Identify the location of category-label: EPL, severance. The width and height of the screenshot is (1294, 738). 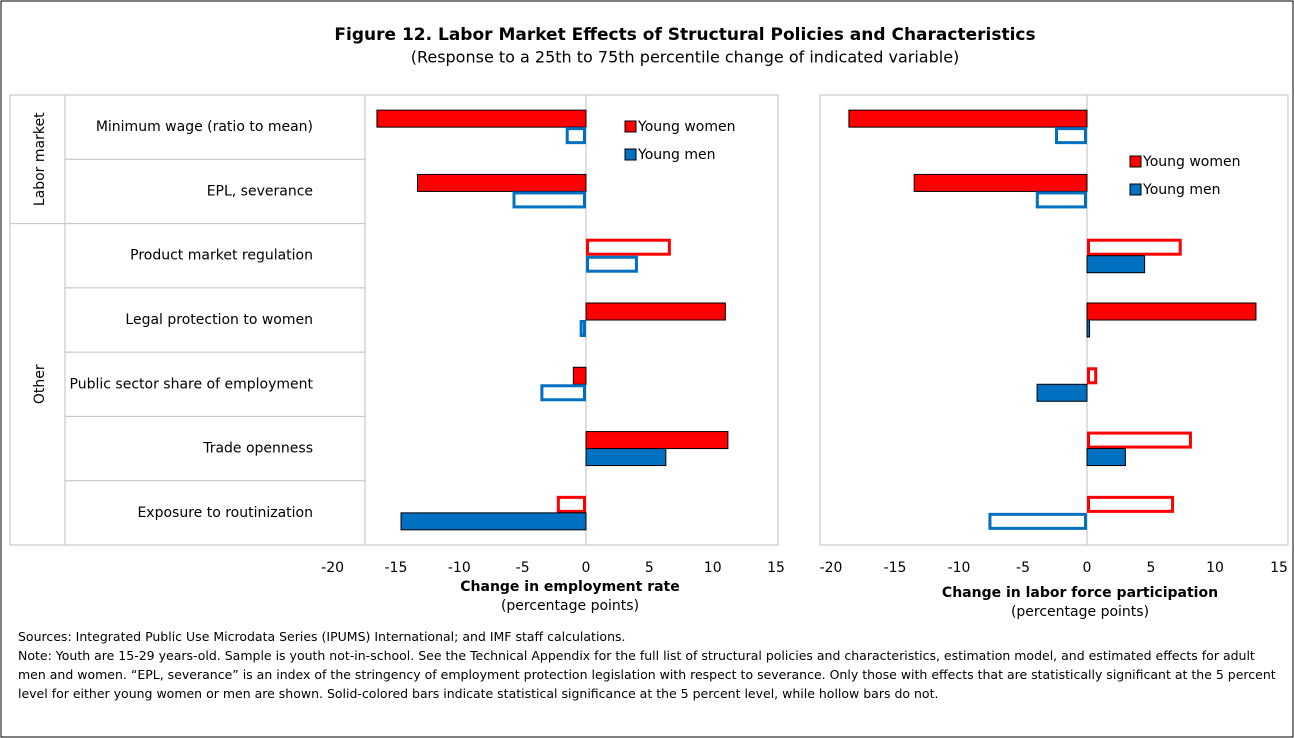
(260, 191).